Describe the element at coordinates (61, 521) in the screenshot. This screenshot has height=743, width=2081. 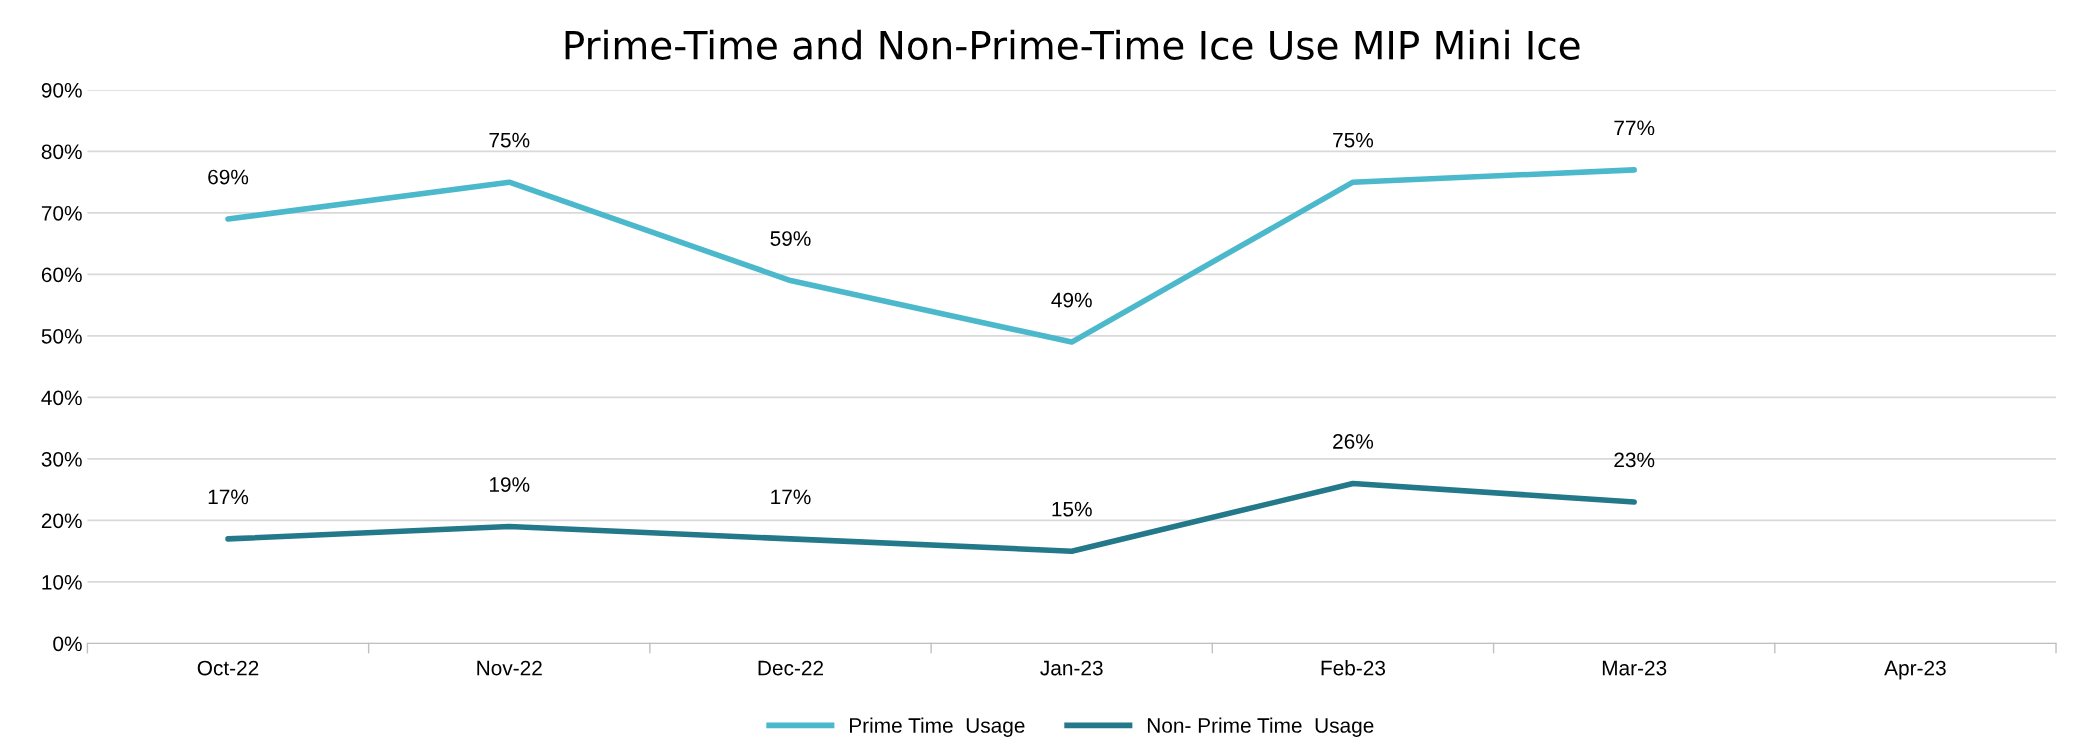
I see `y-tick-label: 20%` at that location.